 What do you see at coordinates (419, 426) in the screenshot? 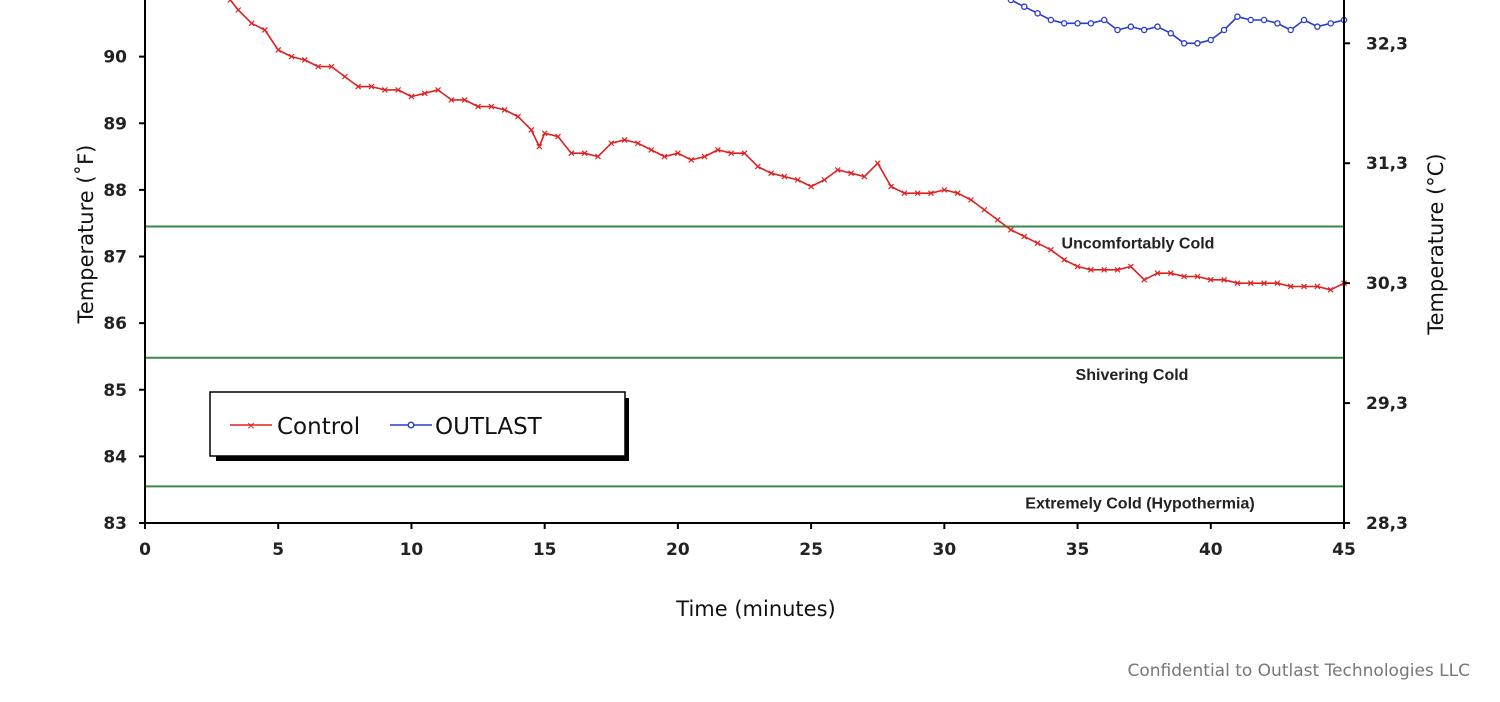
I see `legend: × Control OUTLAST` at bounding box center [419, 426].